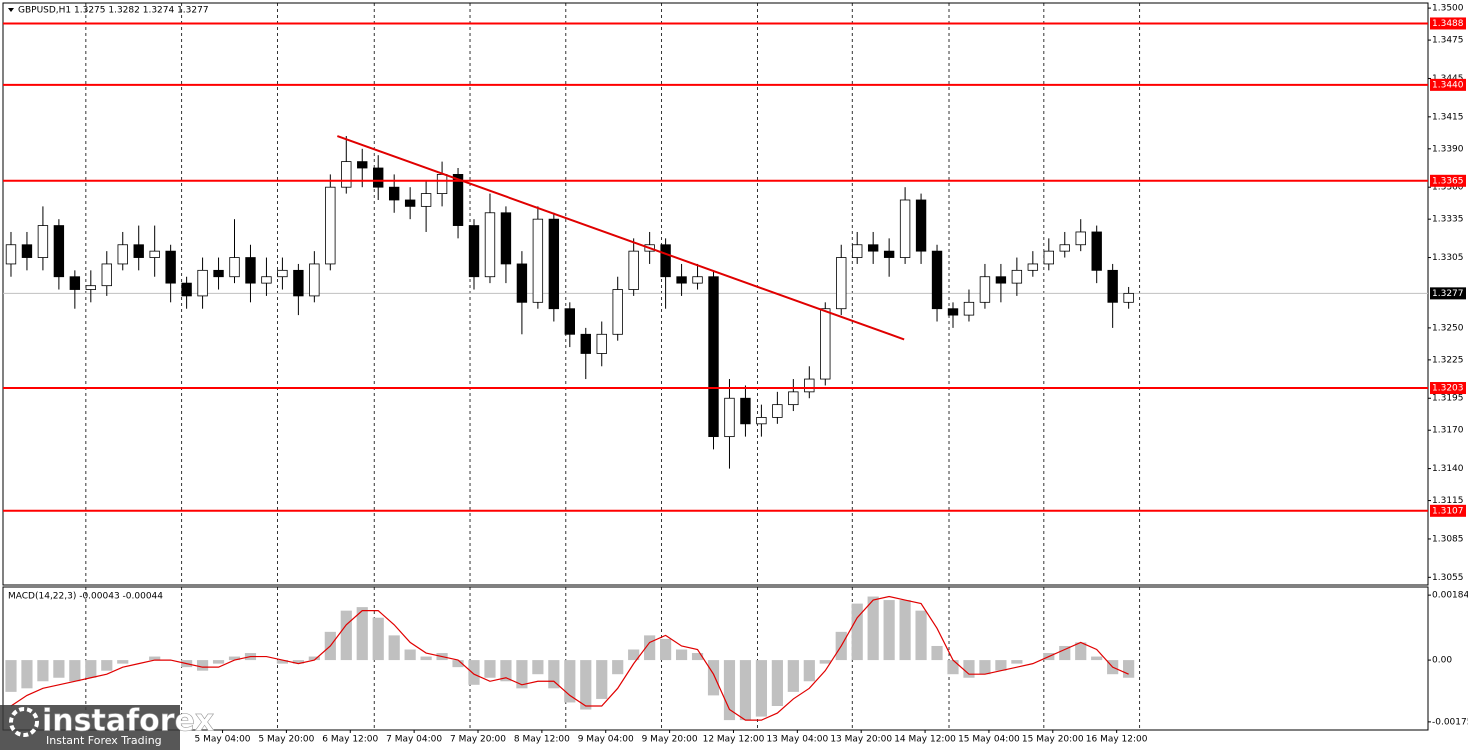  Describe the element at coordinates (606, 740) in the screenshot. I see `x-tick-label: 9 May 04:00` at that location.